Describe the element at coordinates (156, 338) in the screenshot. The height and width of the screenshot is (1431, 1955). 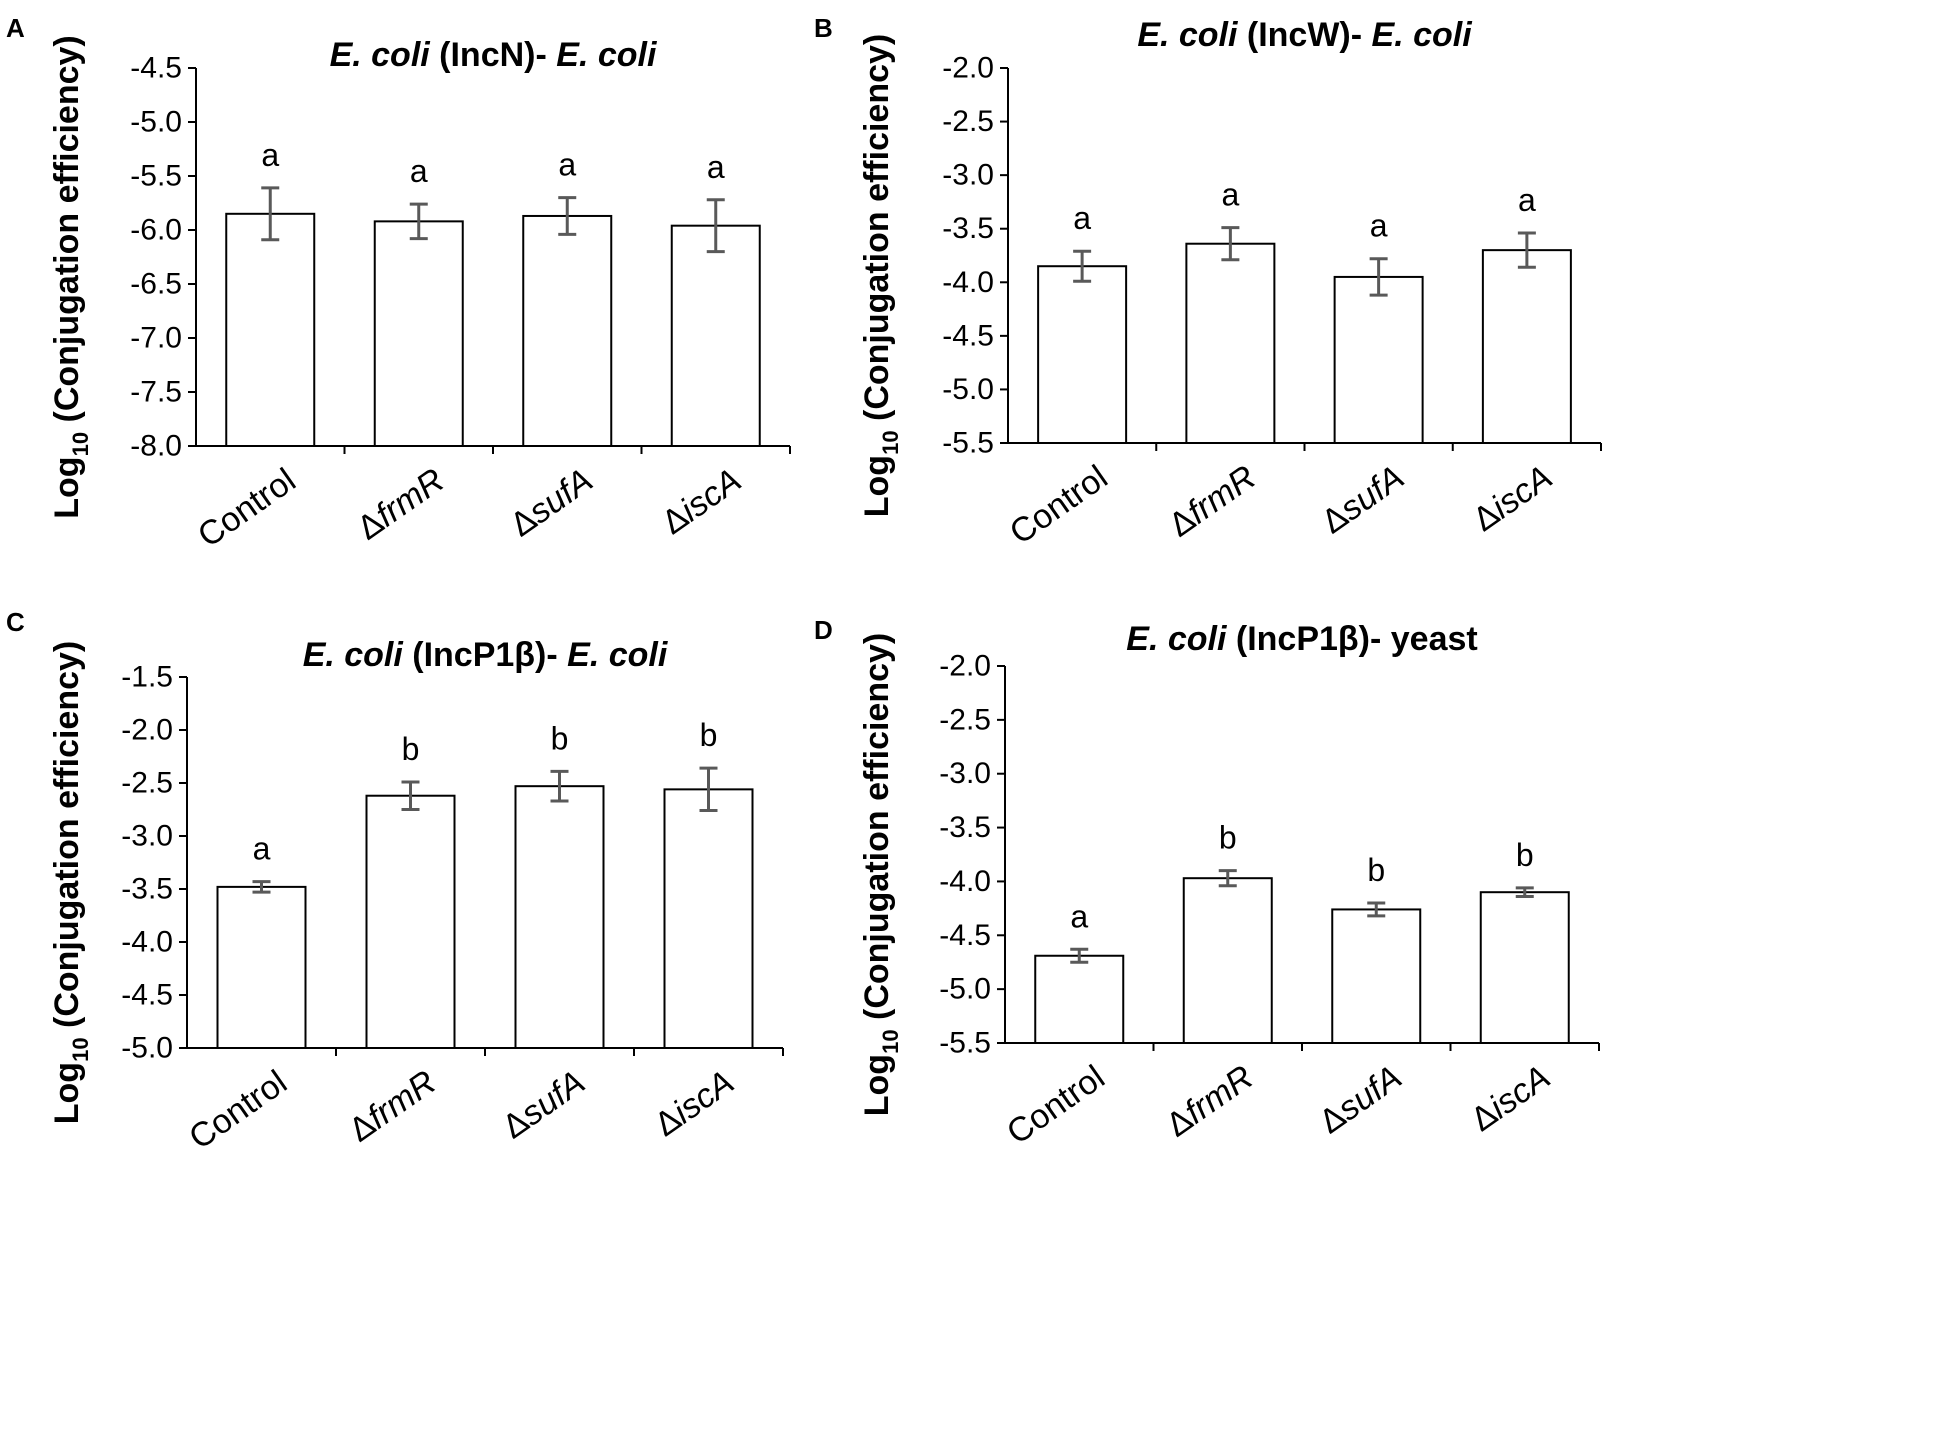
I see `y-tick-label: -7.0` at that location.